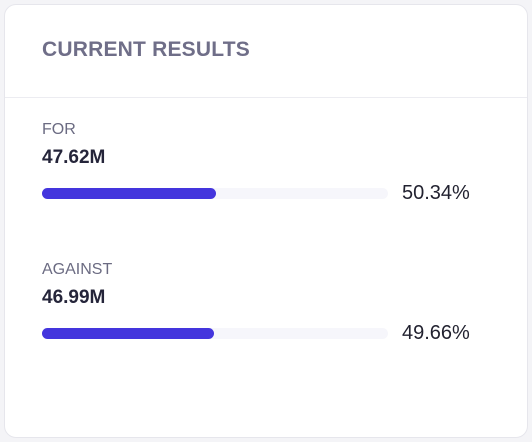  What do you see at coordinates (436, 193) in the screenshot?
I see `result-percent: 50.34%` at bounding box center [436, 193].